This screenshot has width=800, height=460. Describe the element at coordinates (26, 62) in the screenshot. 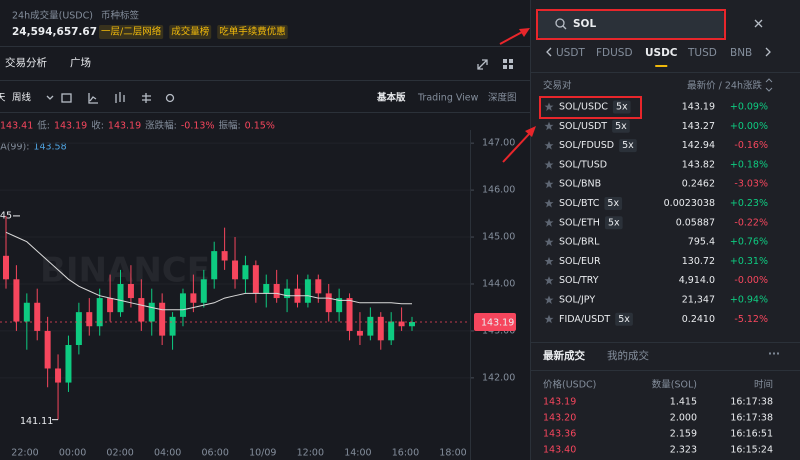

I see `tab: 交易分析` at that location.